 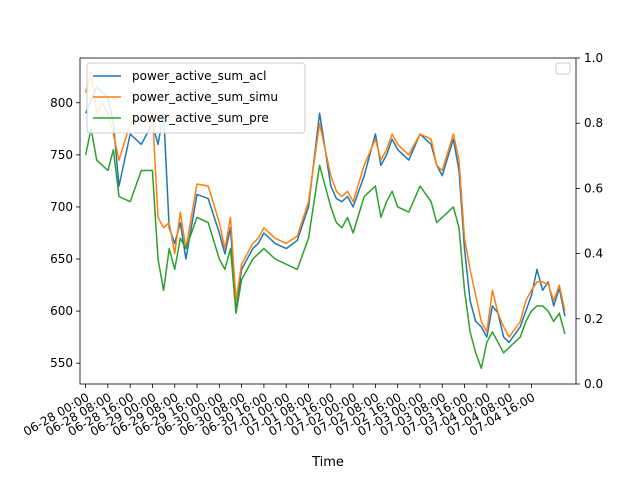 What do you see at coordinates (199, 76) in the screenshot?
I see `legend-label: power_active_sum_acl` at bounding box center [199, 76].